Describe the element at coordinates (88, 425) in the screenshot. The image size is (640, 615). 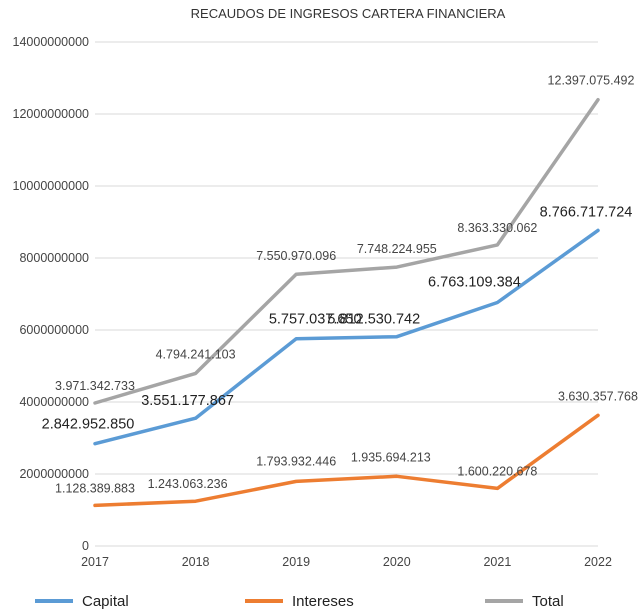
I see `data-label-capital: 2.842.952.850` at that location.